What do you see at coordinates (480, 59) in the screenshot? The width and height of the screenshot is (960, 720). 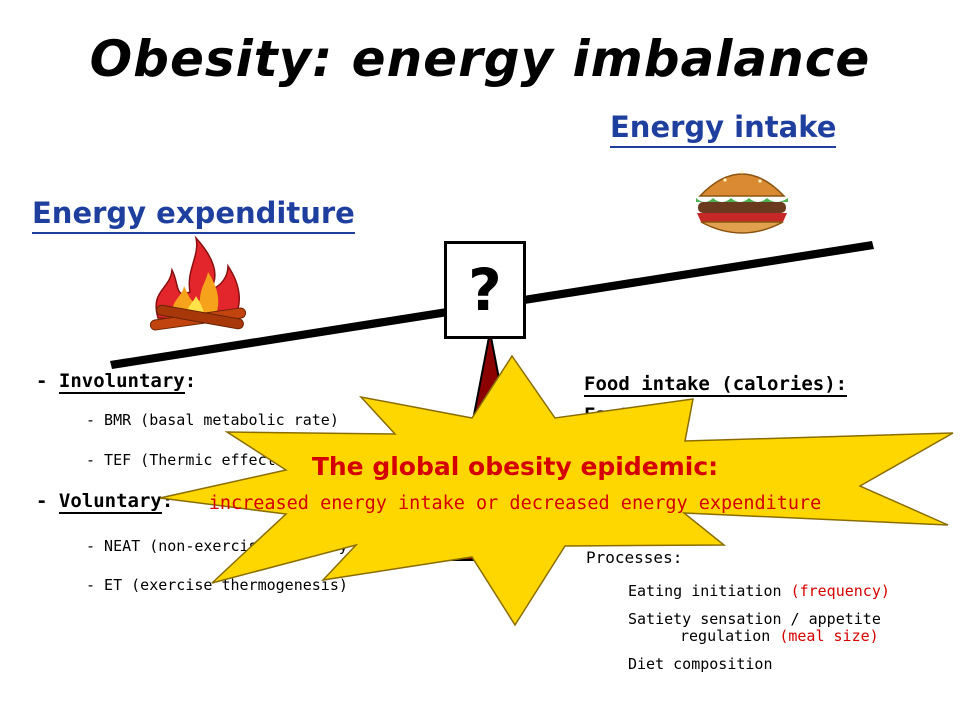 I see `page-title: Obesity: energy imbalance` at bounding box center [480, 59].